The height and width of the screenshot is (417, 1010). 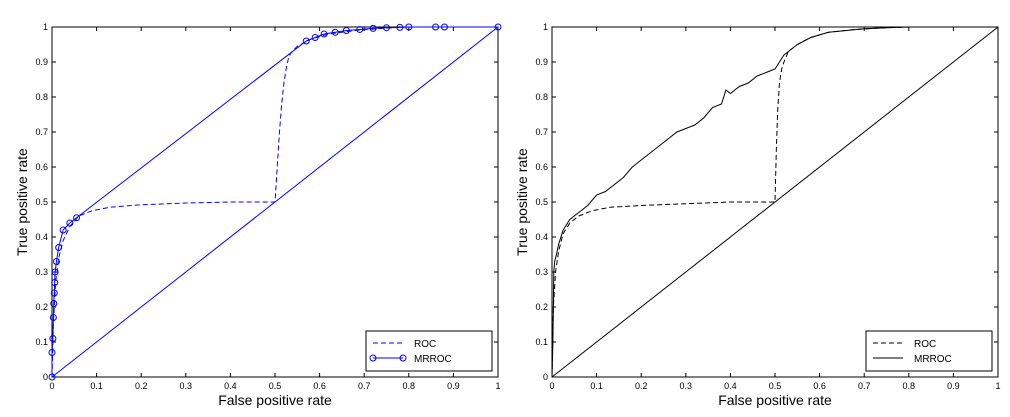 What do you see at coordinates (51, 386) in the screenshot?
I see `left-x-tick-label: 0` at bounding box center [51, 386].